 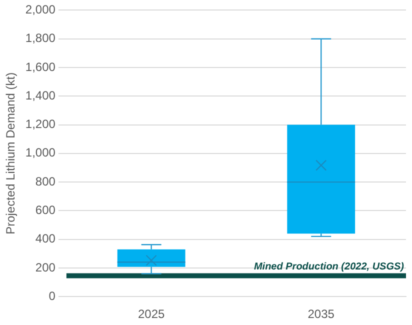 What do you see at coordinates (151, 314) in the screenshot?
I see `x-tick-label: 2025` at bounding box center [151, 314].